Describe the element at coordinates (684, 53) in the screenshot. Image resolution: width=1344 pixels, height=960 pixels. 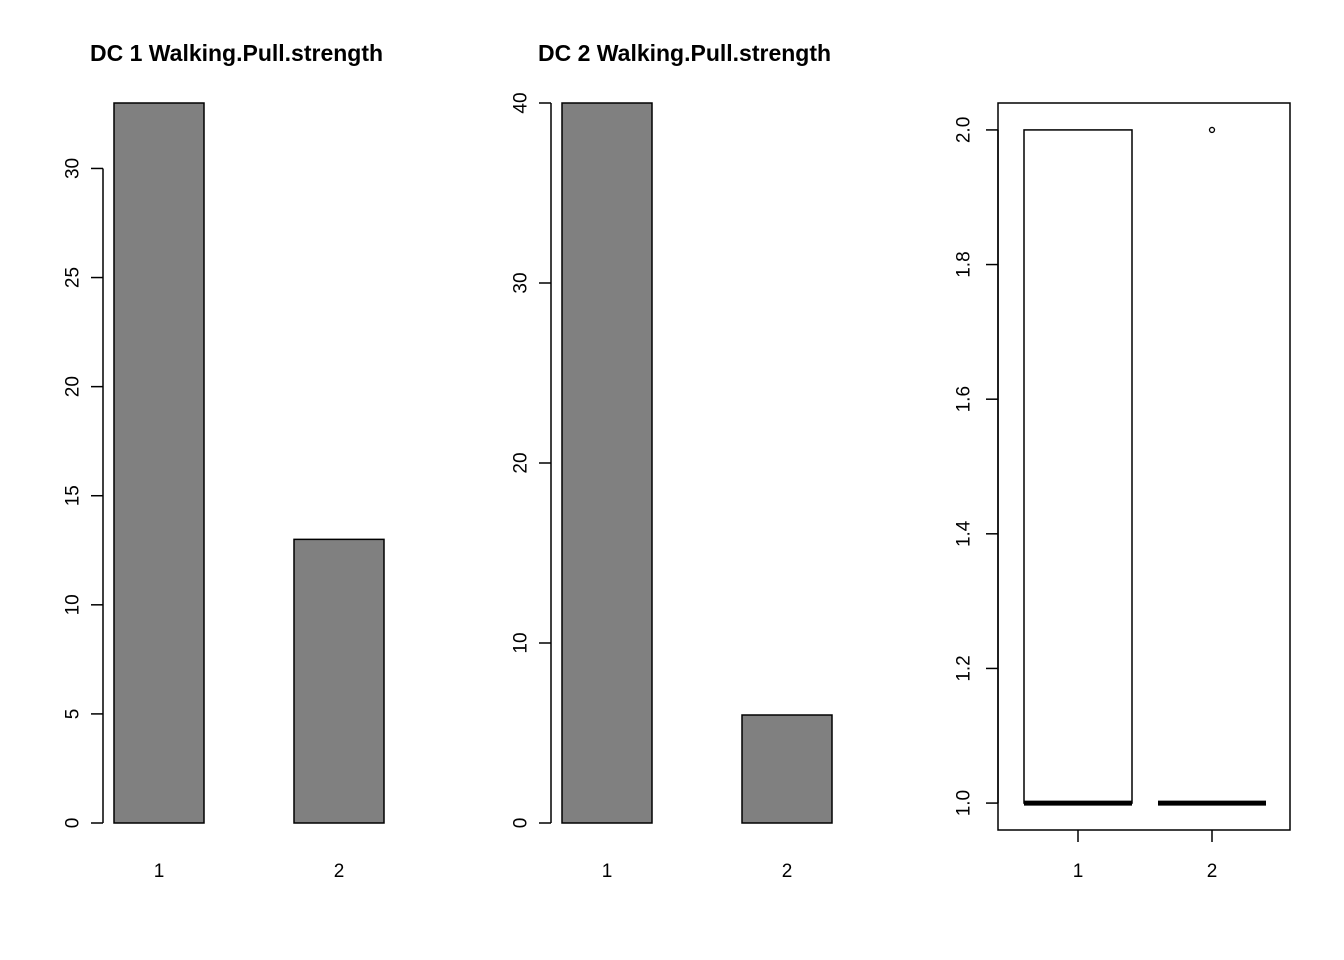
I see `chart-title: DC 2 Walking.Pull.strength` at that location.